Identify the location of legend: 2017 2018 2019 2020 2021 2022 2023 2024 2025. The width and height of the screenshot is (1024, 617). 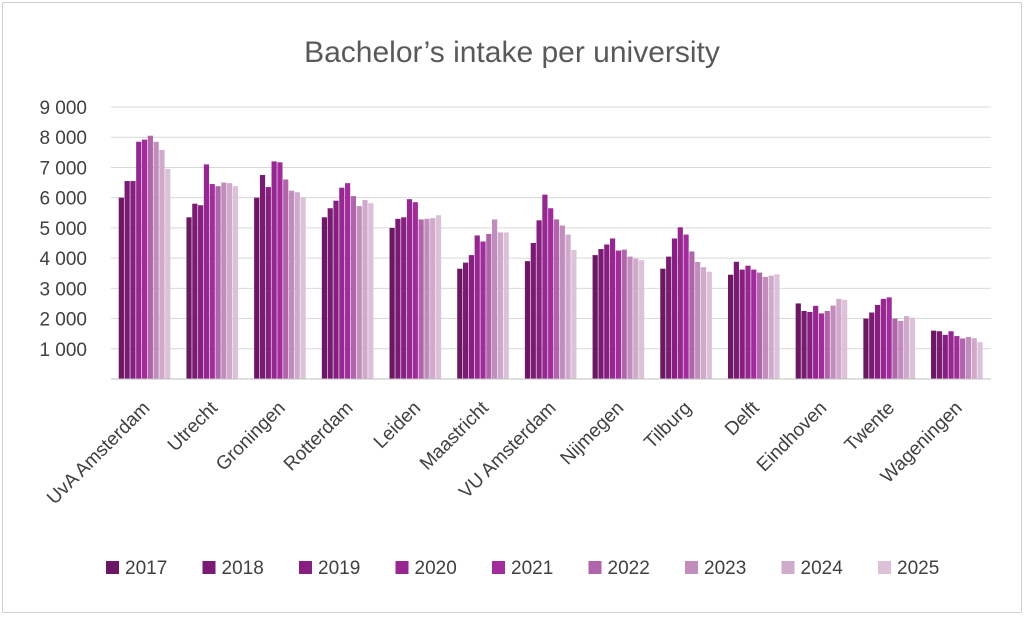
(522, 568).